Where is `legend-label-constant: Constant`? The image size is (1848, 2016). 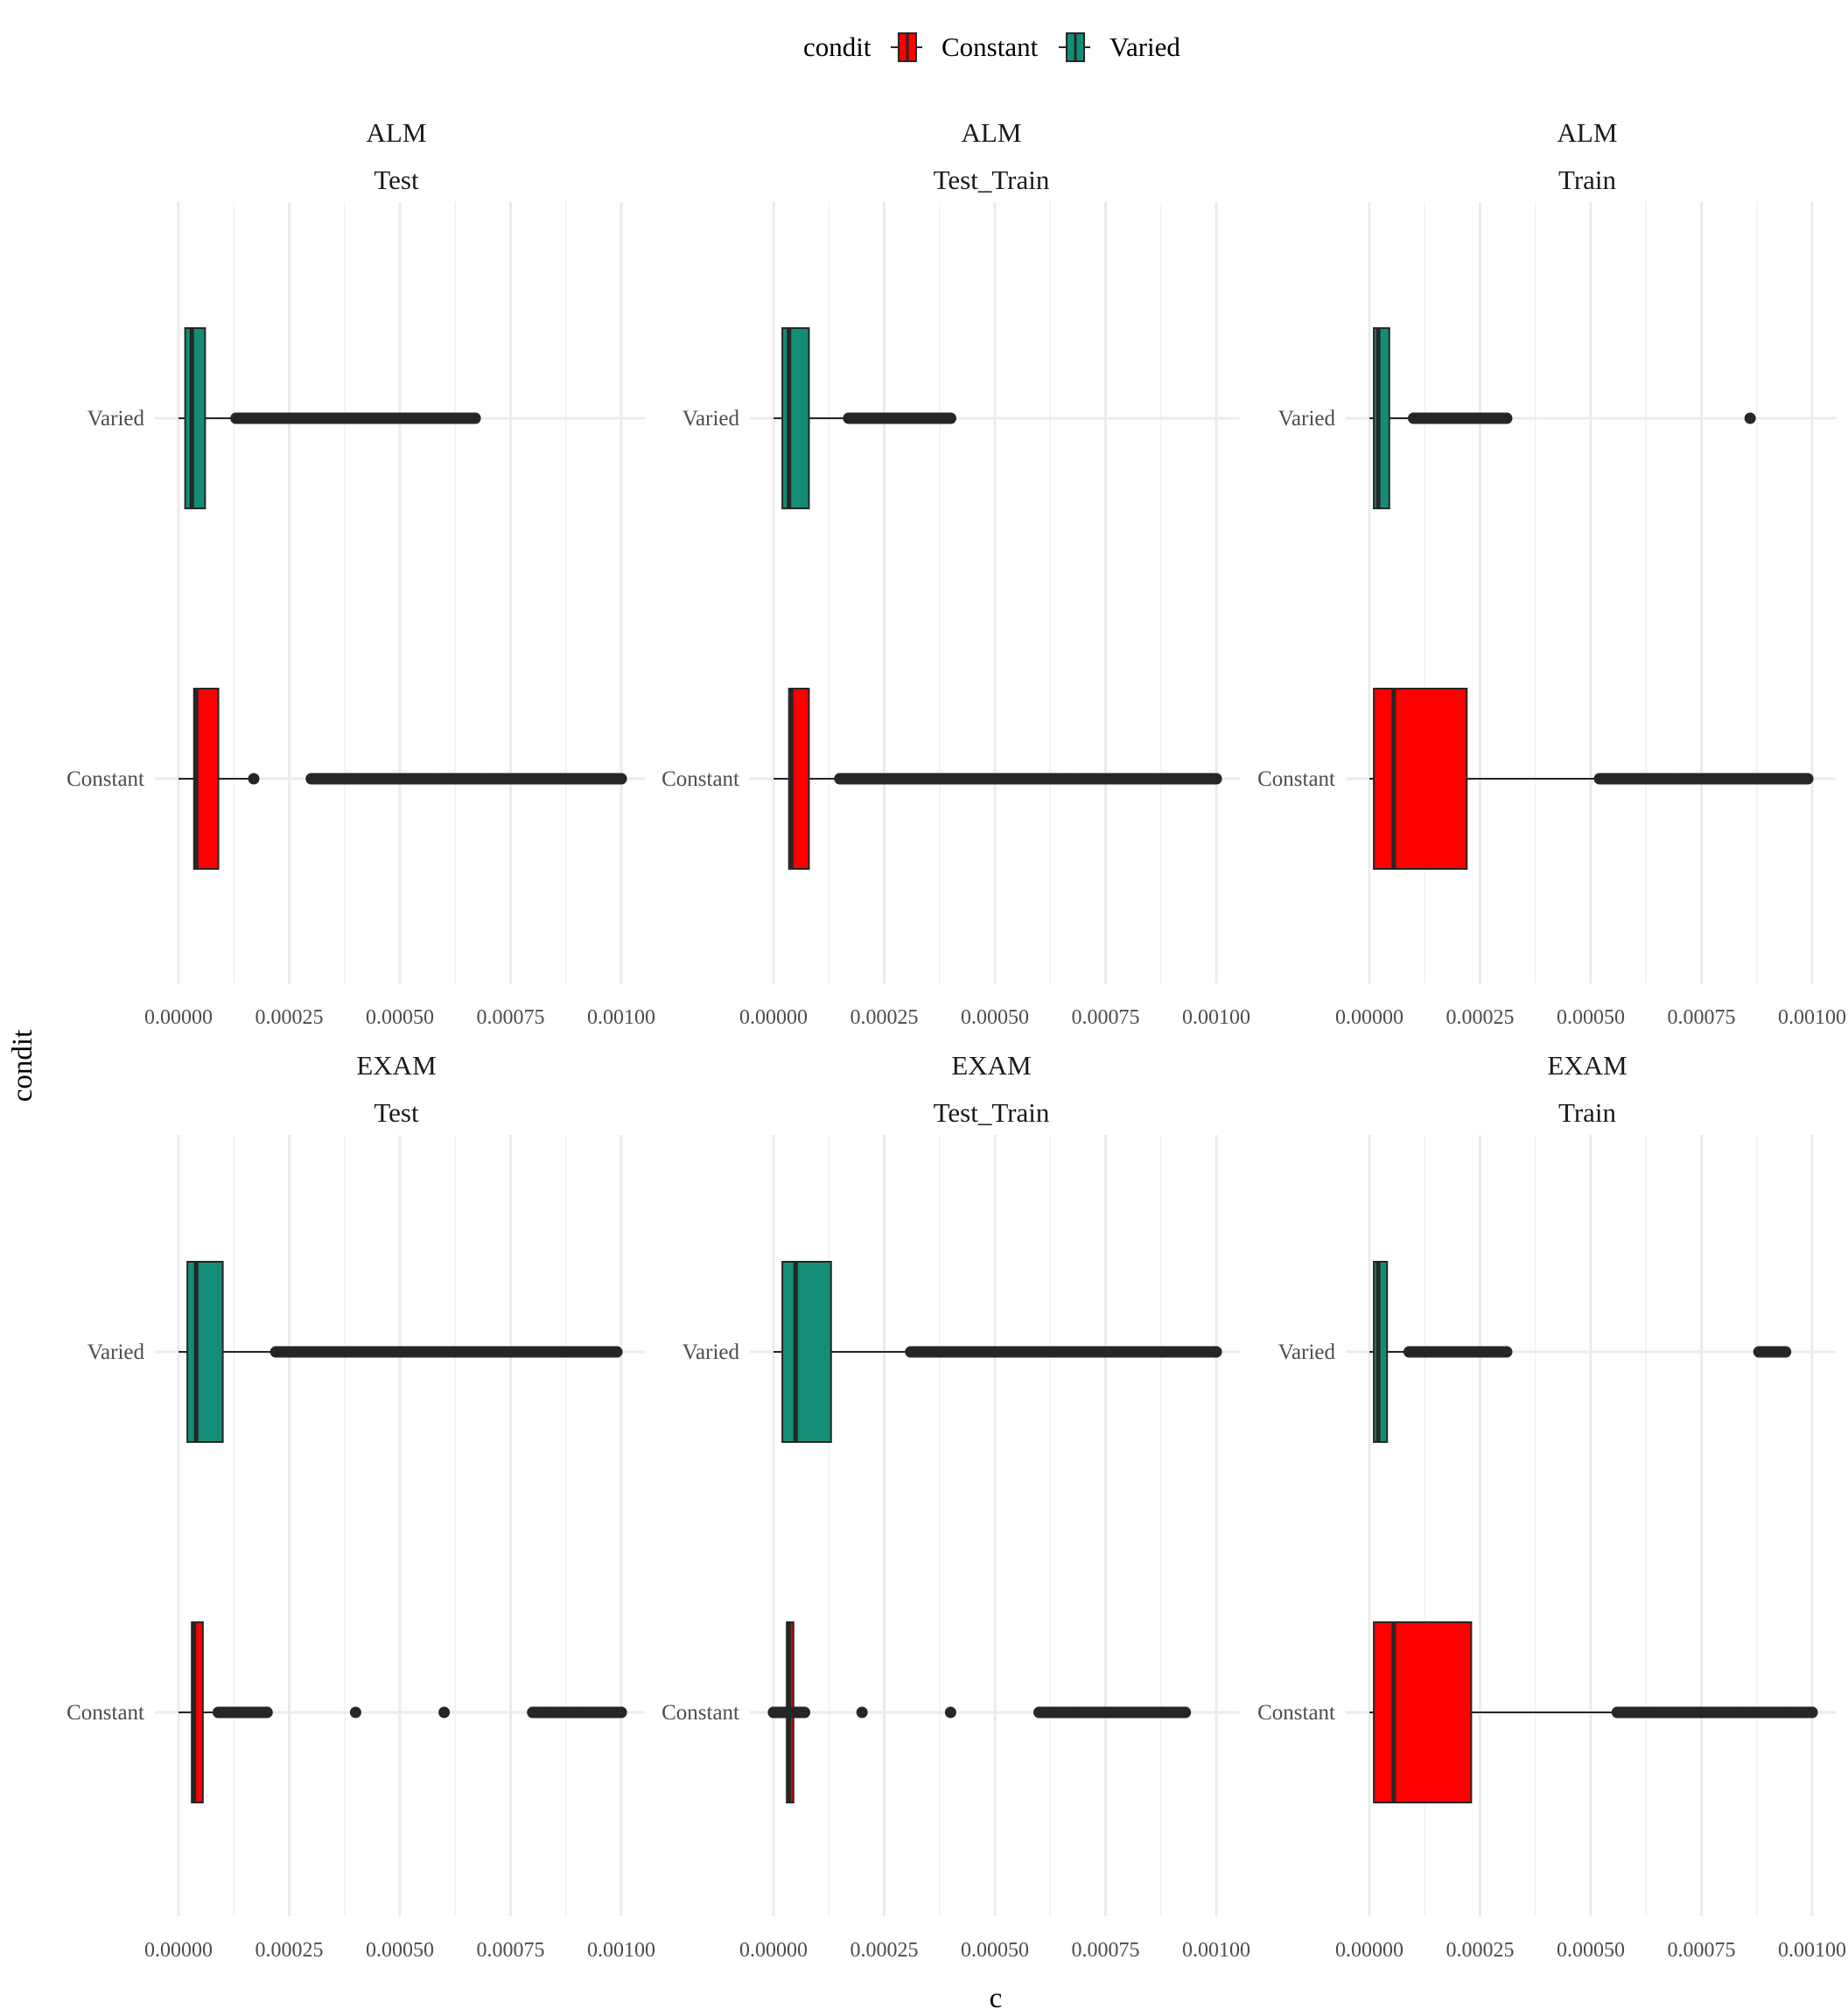
legend-label-constant: Constant is located at coordinates (990, 47).